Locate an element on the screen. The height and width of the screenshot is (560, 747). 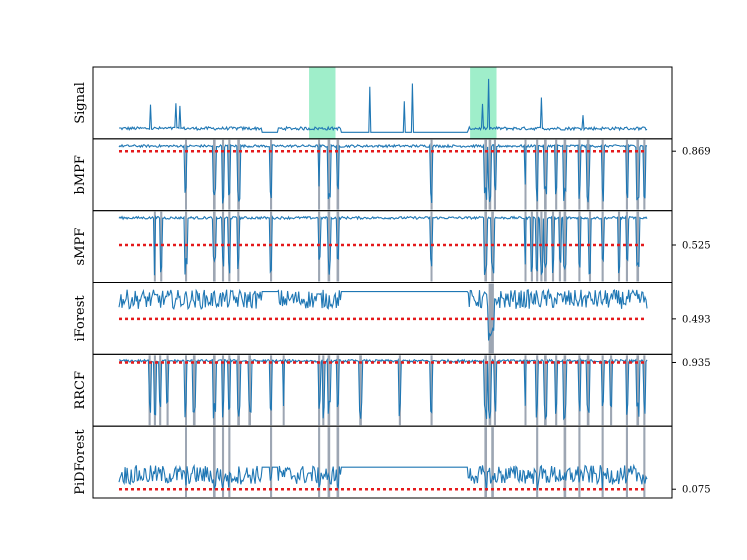
bmpf-trace is located at coordinates (383, 173).